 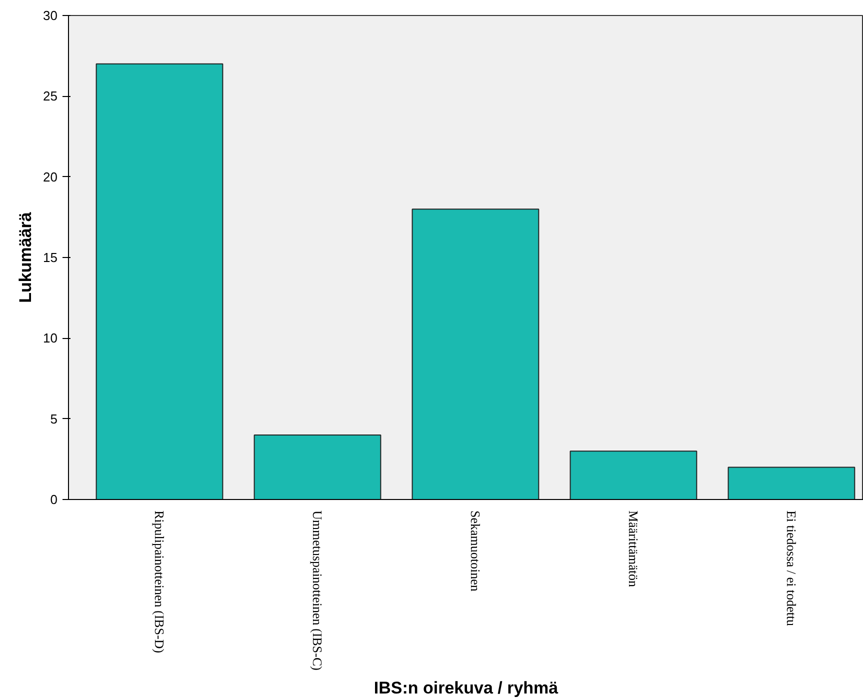 What do you see at coordinates (54, 499) in the screenshot?
I see `y-tick-label: 0` at bounding box center [54, 499].